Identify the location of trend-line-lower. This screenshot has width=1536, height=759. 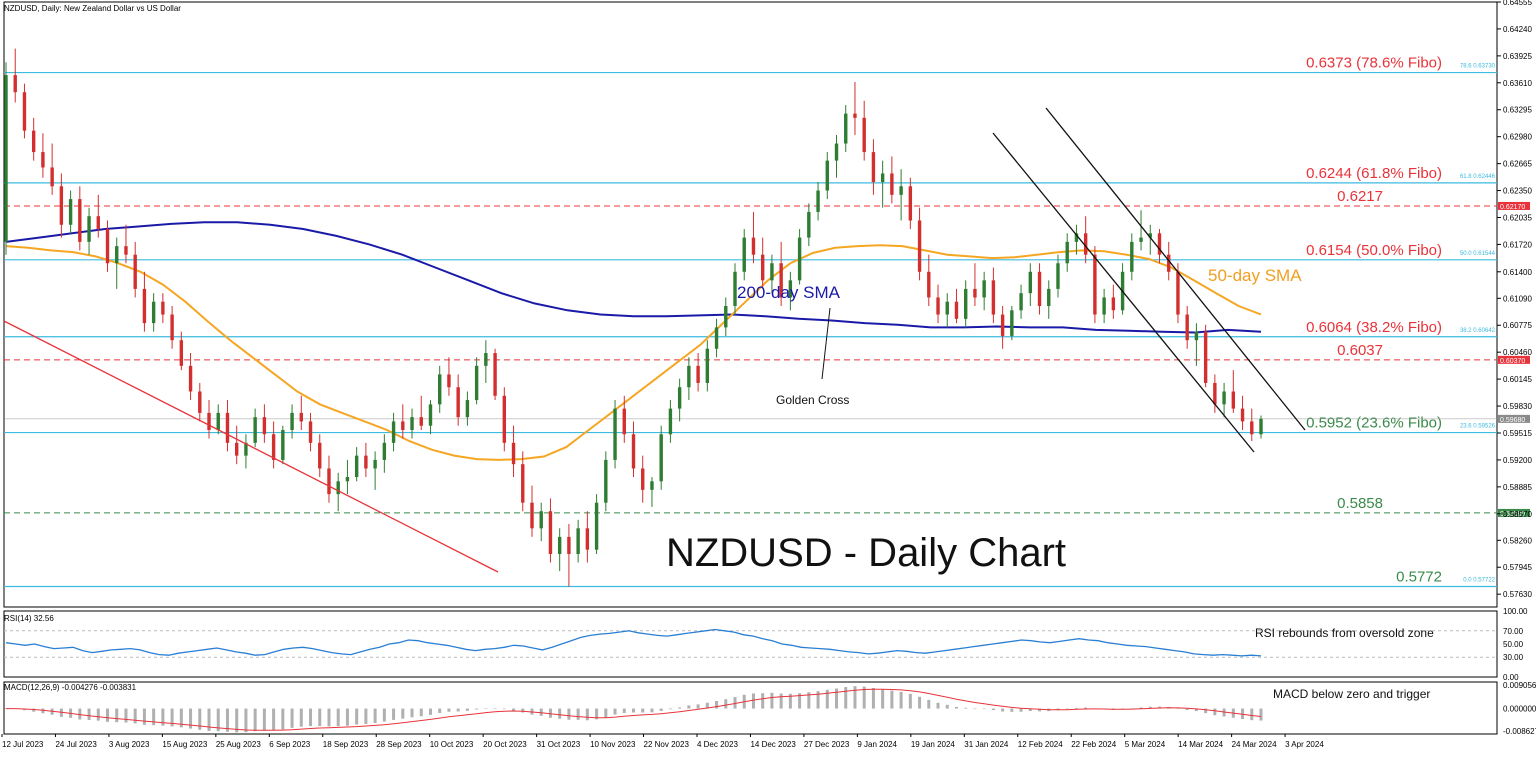
(1123, 292).